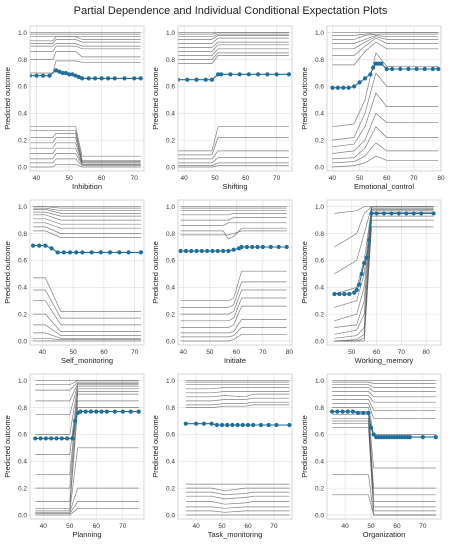 The height and width of the screenshot is (550, 461). What do you see at coordinates (7, 98) in the screenshot?
I see `y-axis-label: Predicted outcome` at bounding box center [7, 98].